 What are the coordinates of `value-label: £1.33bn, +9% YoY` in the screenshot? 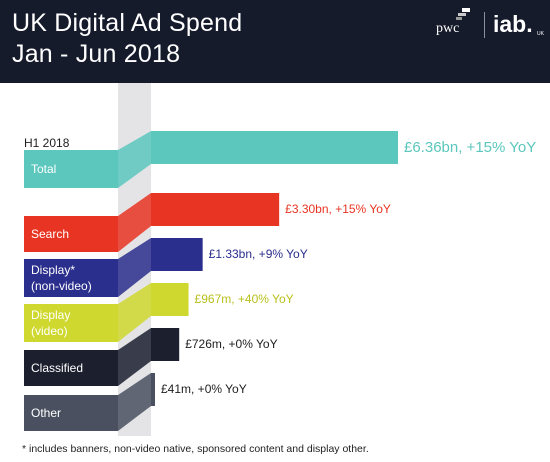 It's located at (258, 254).